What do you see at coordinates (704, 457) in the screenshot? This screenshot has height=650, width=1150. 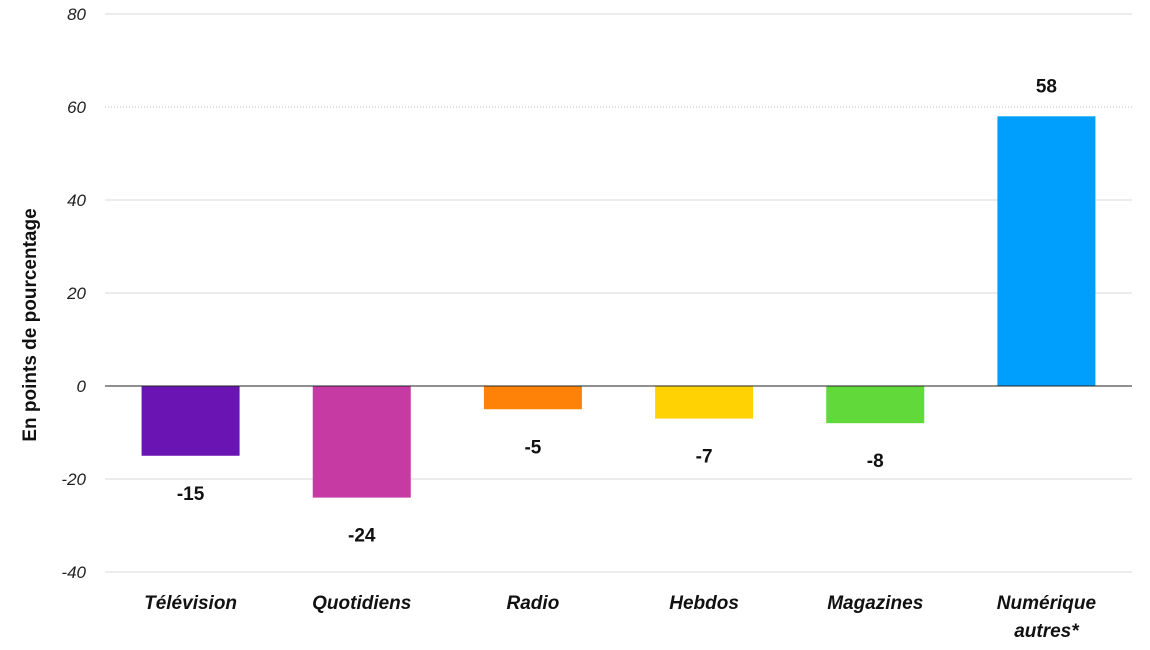 I see `data-label: -7` at bounding box center [704, 457].